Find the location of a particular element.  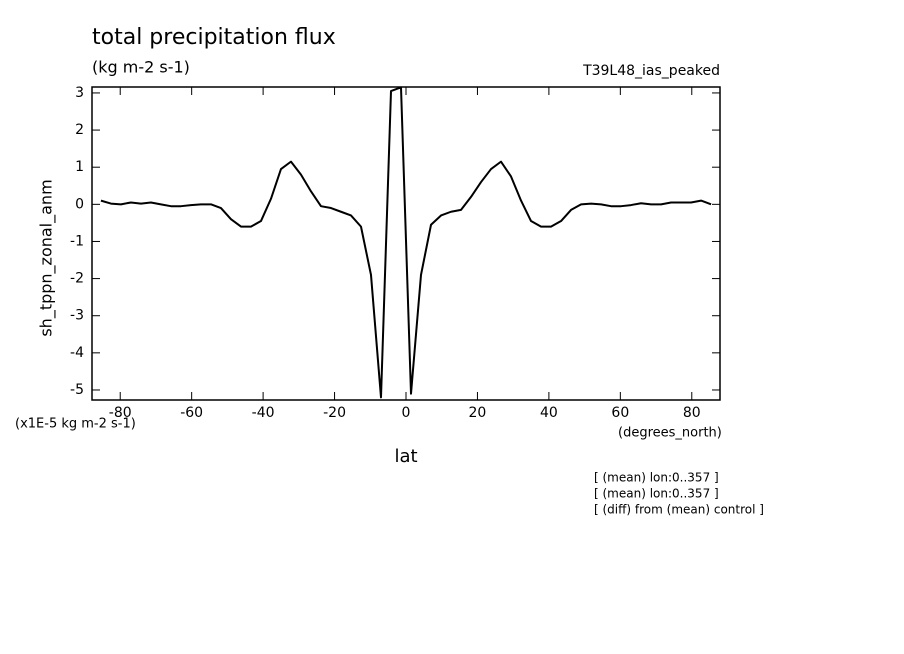

y-axis-label: sh_tppn_zonal_anm is located at coordinates (47, 257).